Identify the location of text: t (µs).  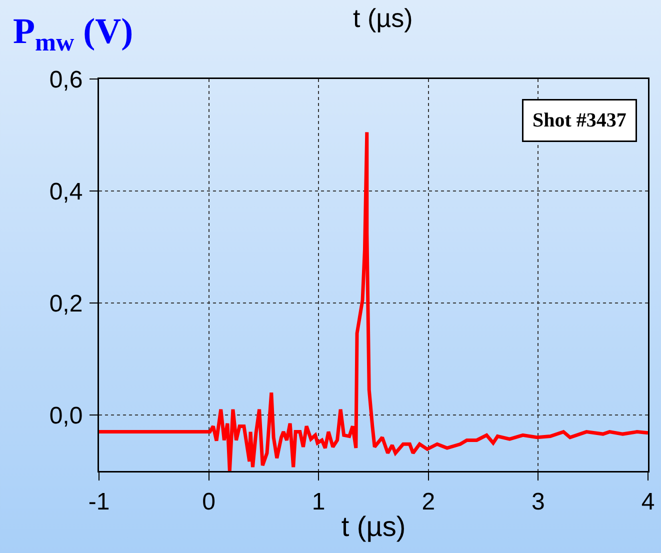
(383, 18).